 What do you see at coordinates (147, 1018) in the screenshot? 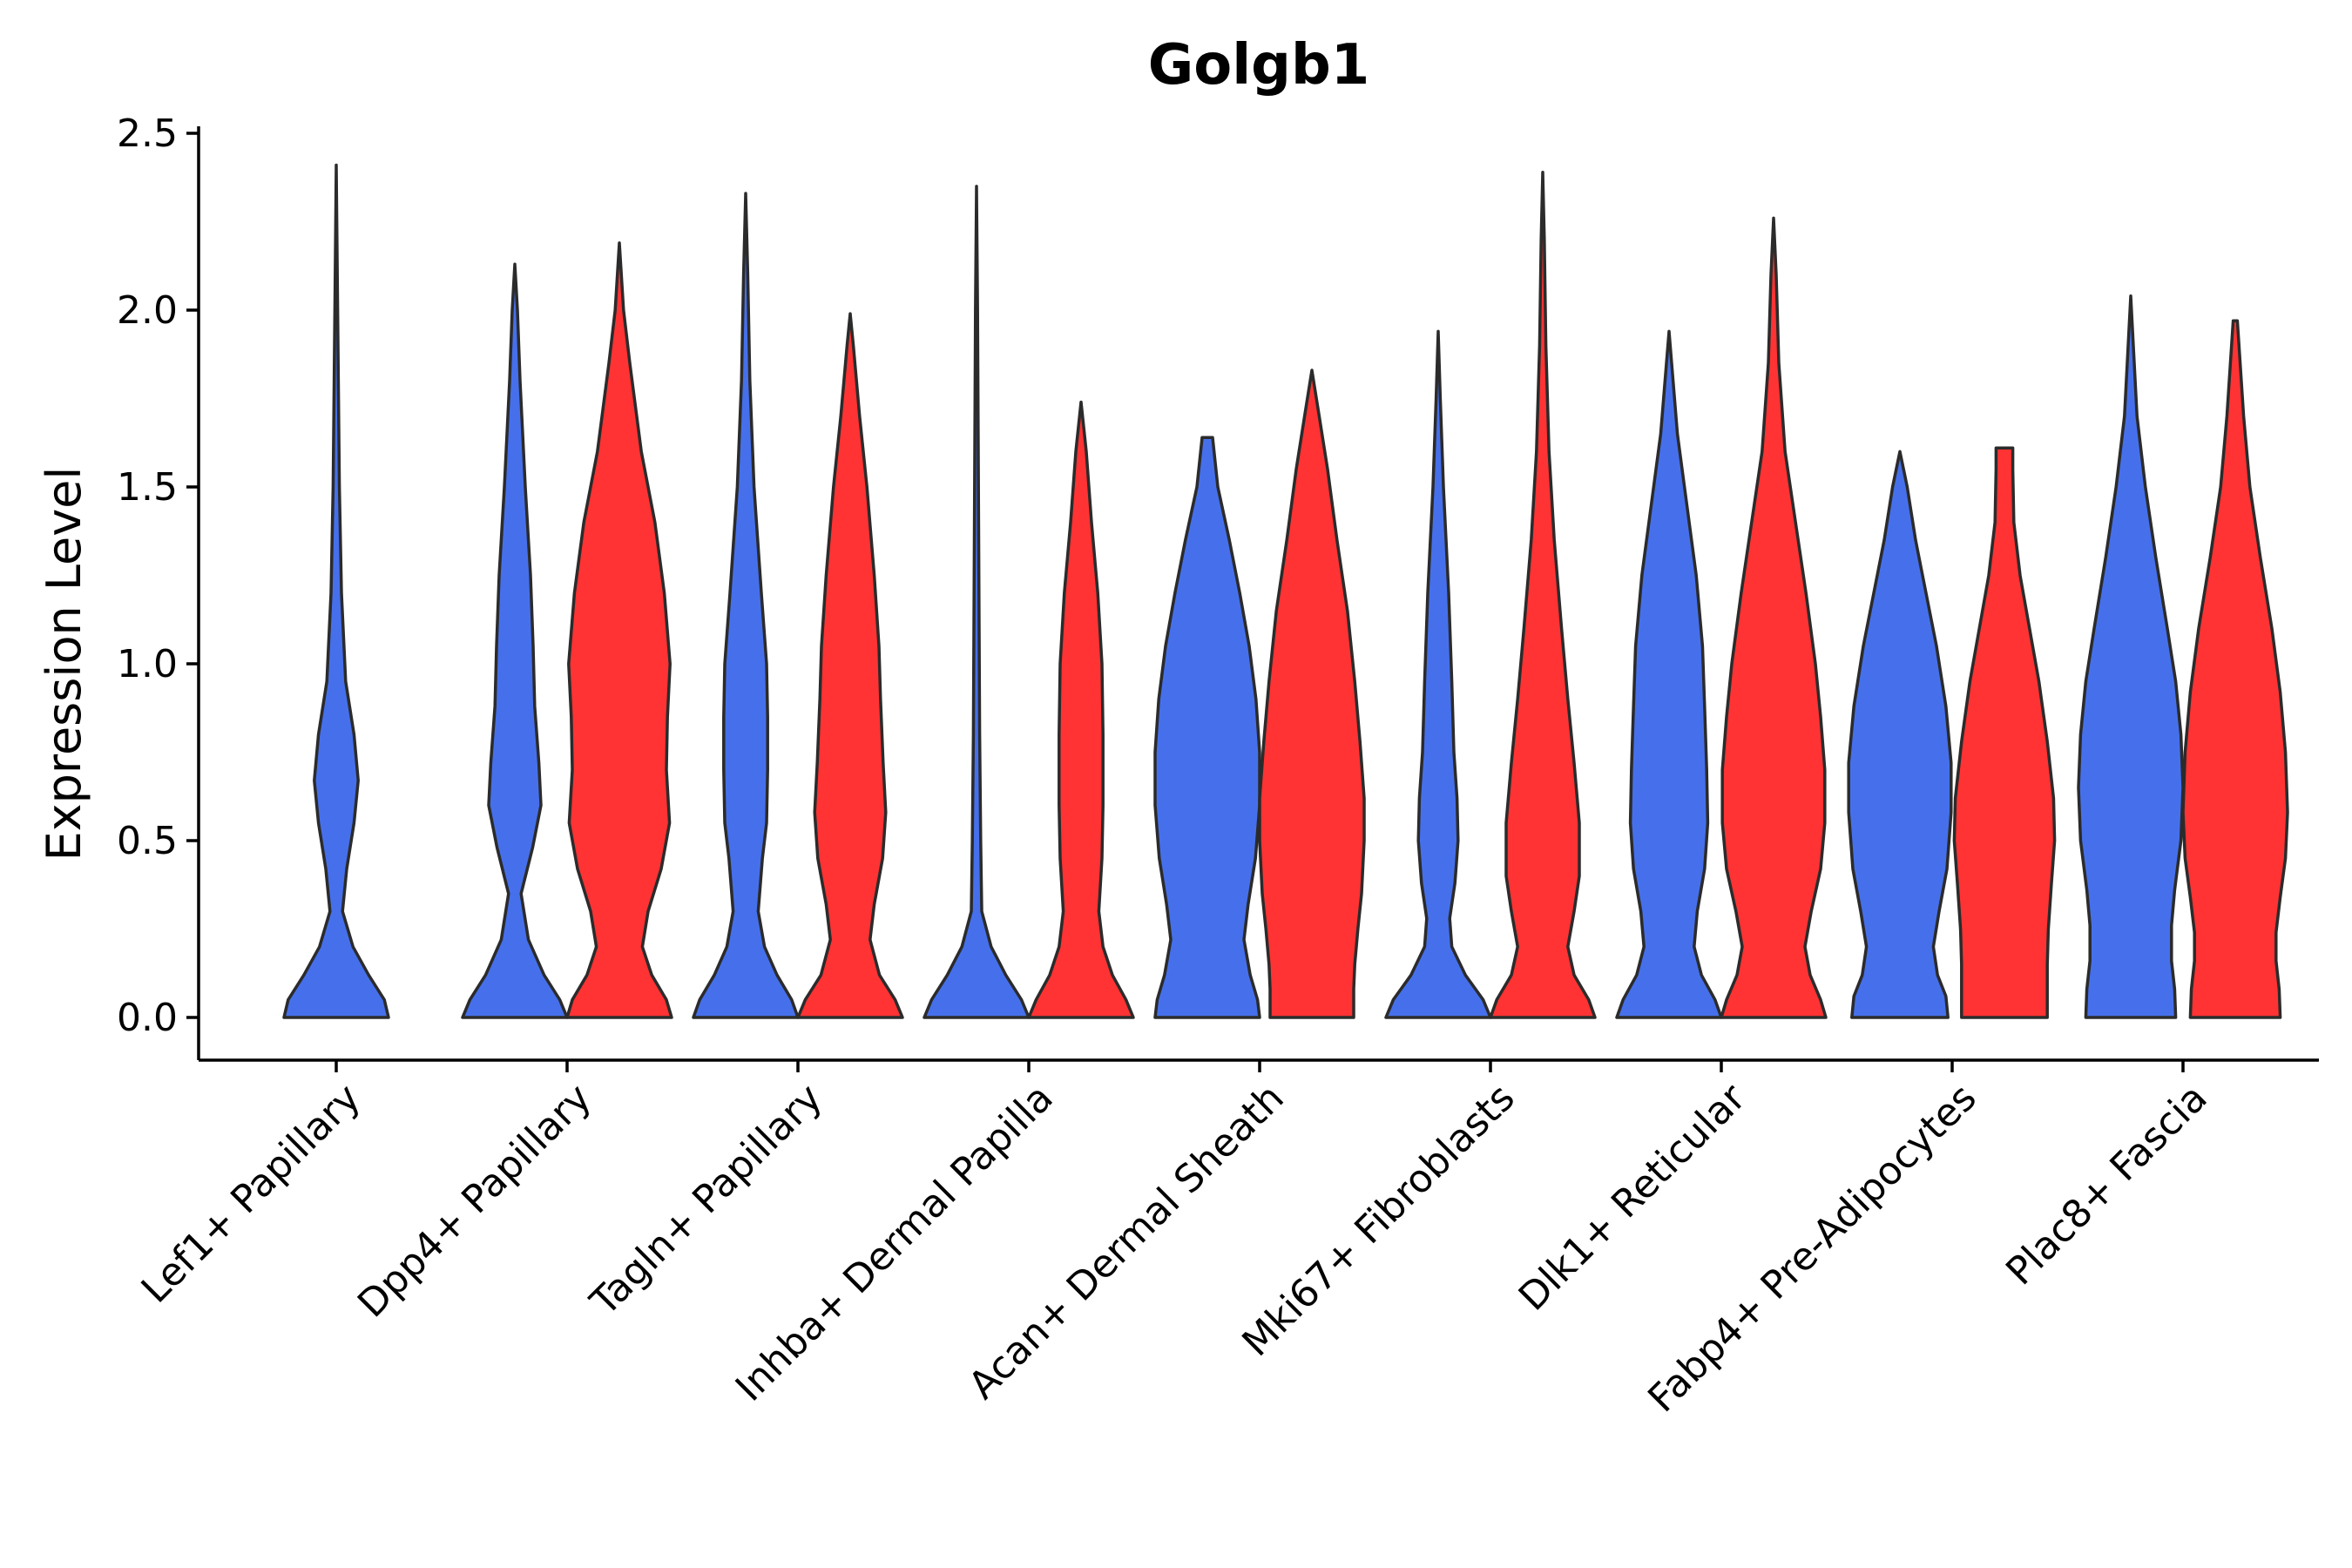
I see `y-tick-label: 0.0` at bounding box center [147, 1018].